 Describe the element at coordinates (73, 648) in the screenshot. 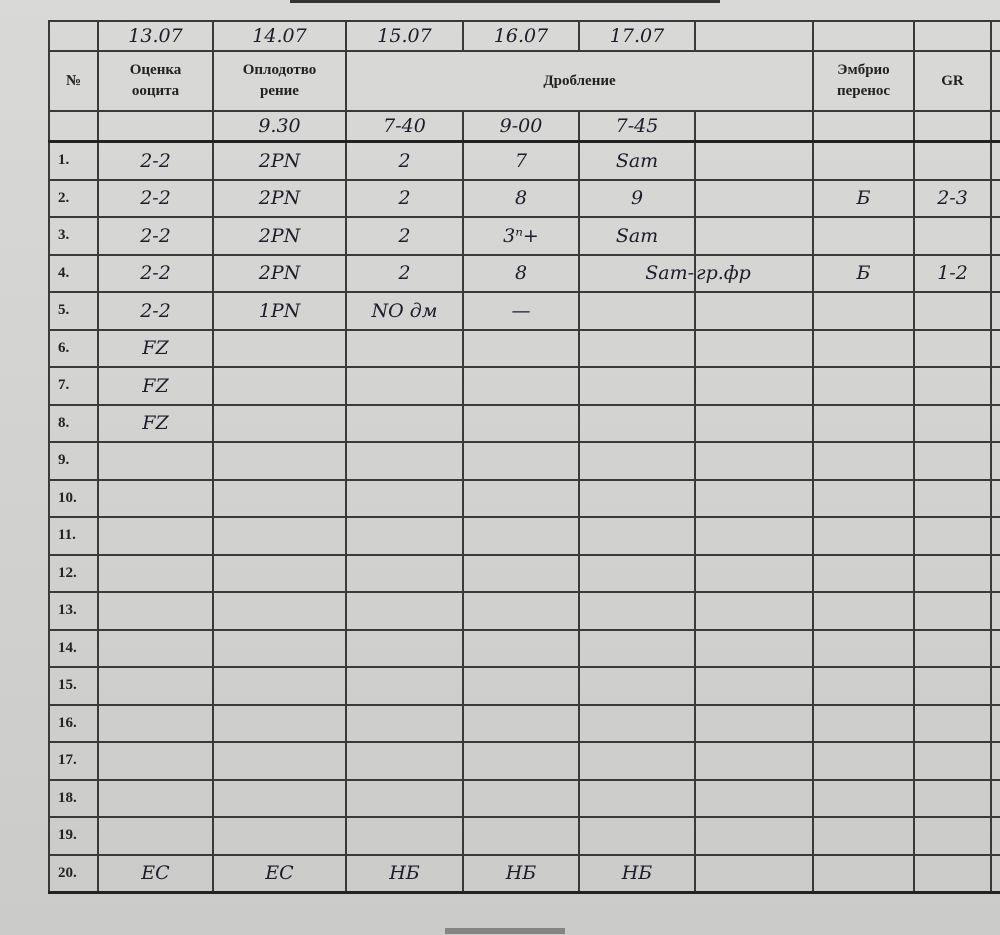

I see `row-number: 14.` at that location.